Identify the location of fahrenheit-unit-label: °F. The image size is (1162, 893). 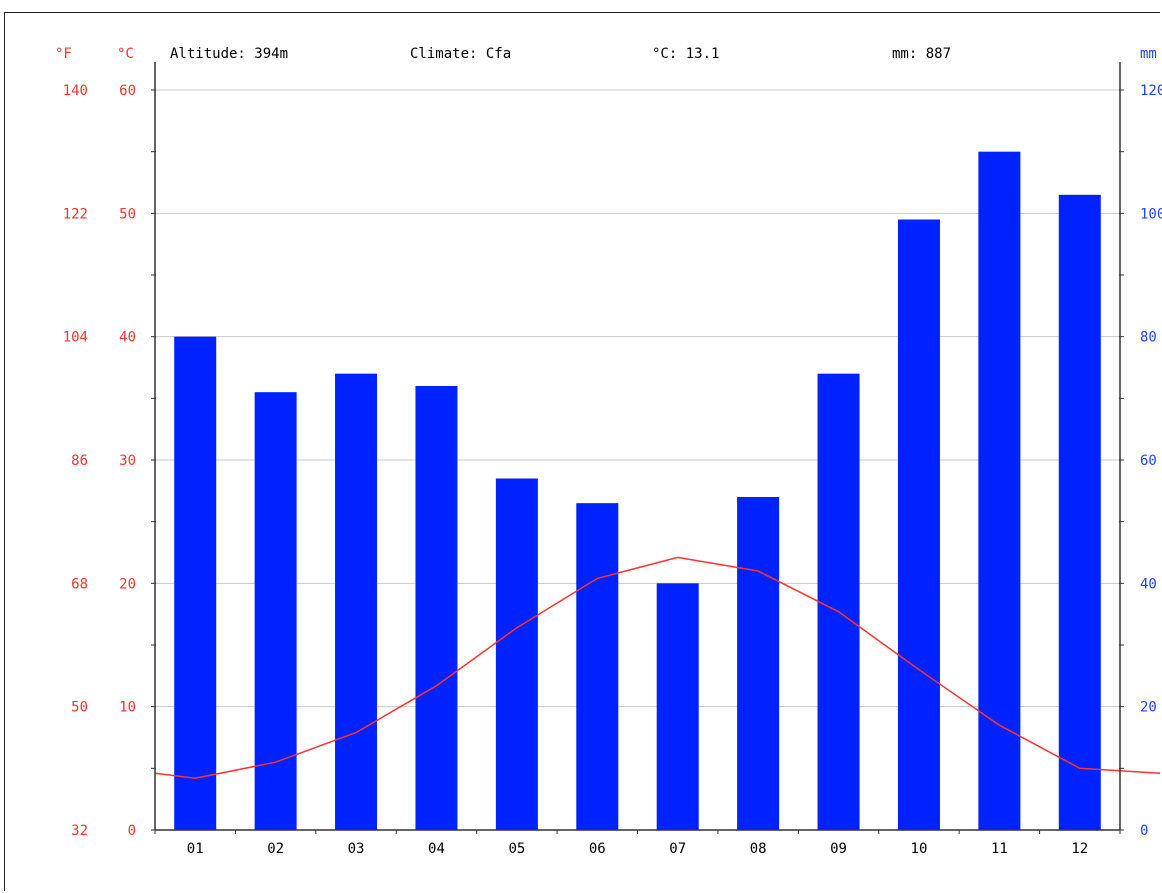
(63, 54).